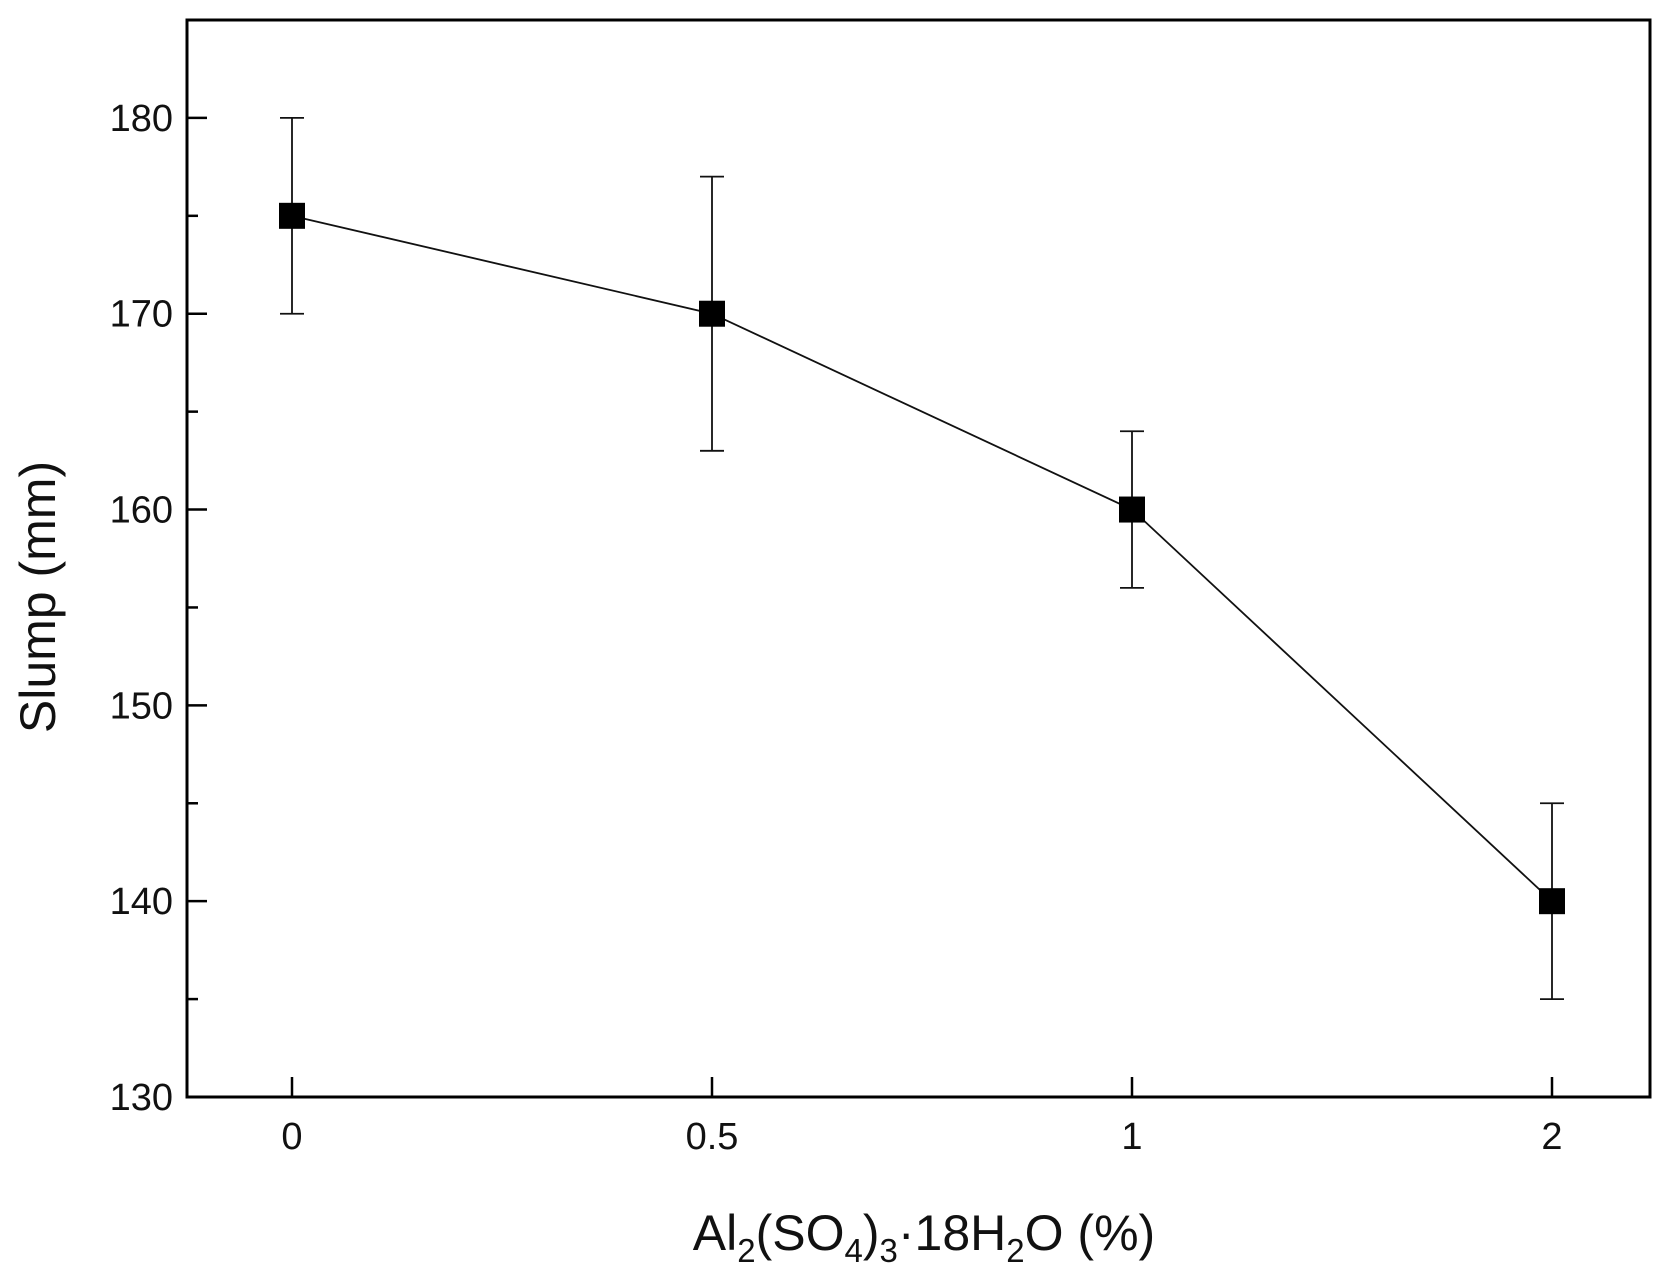  Describe the element at coordinates (871, 1233) in the screenshot. I see `x-axis-title-part: )` at that location.